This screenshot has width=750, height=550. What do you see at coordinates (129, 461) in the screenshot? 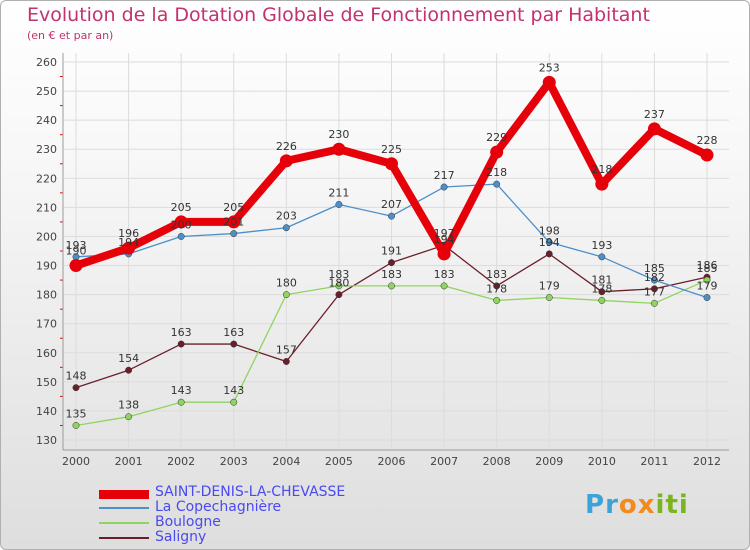
I see `x-tick-label: 2001` at bounding box center [129, 461].